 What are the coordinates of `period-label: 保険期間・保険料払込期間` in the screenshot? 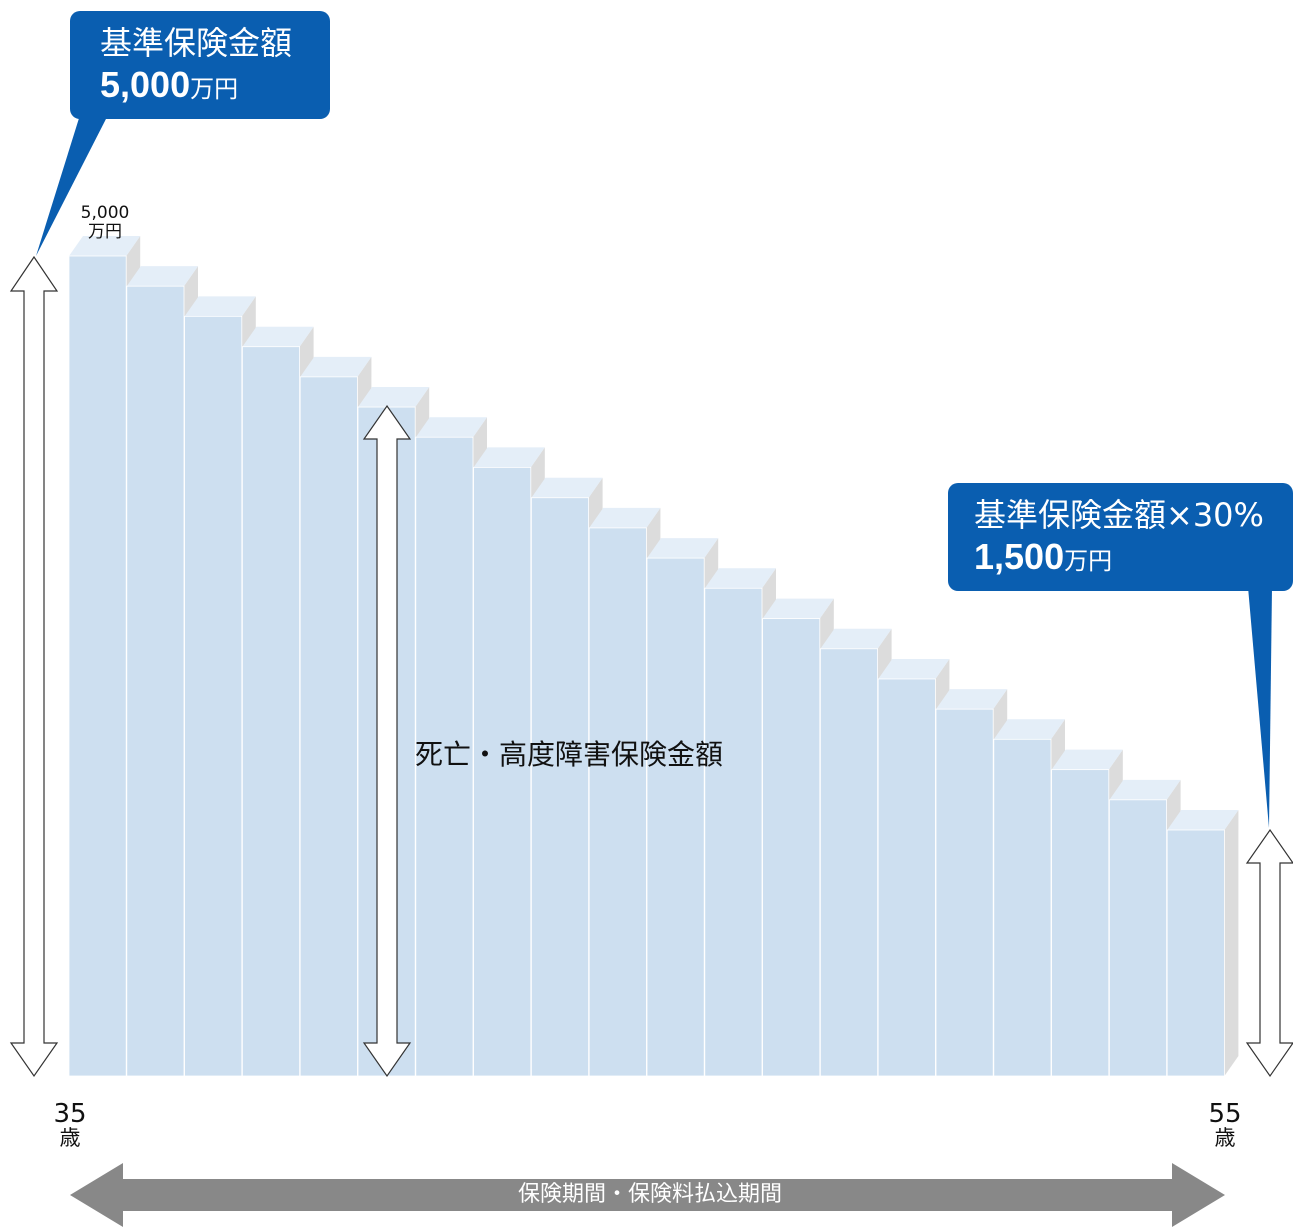 It's located at (649, 1194).